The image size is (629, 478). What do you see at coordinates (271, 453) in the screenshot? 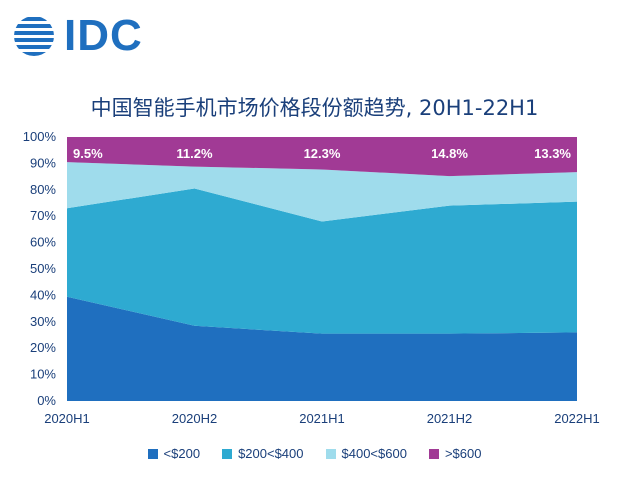
I see `legend-label: $200<$400` at bounding box center [271, 453].